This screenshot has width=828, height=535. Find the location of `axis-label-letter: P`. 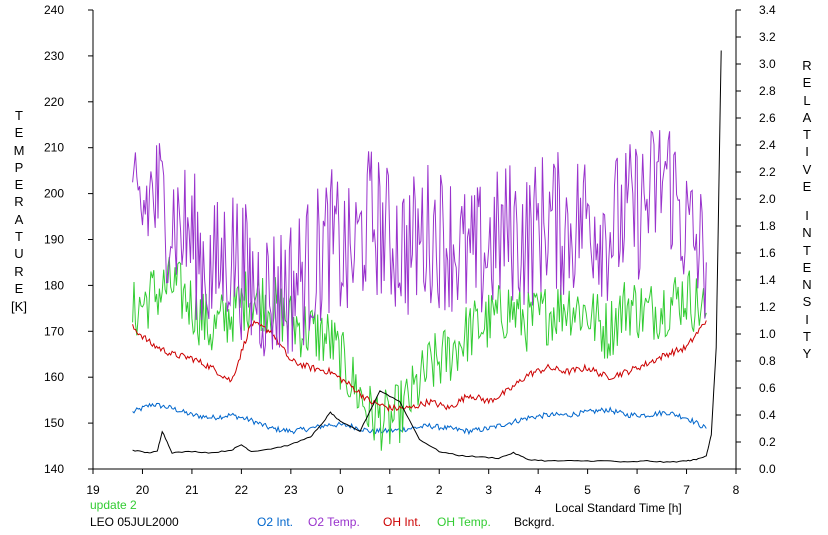

axis-label-letter: P is located at coordinates (19, 167).